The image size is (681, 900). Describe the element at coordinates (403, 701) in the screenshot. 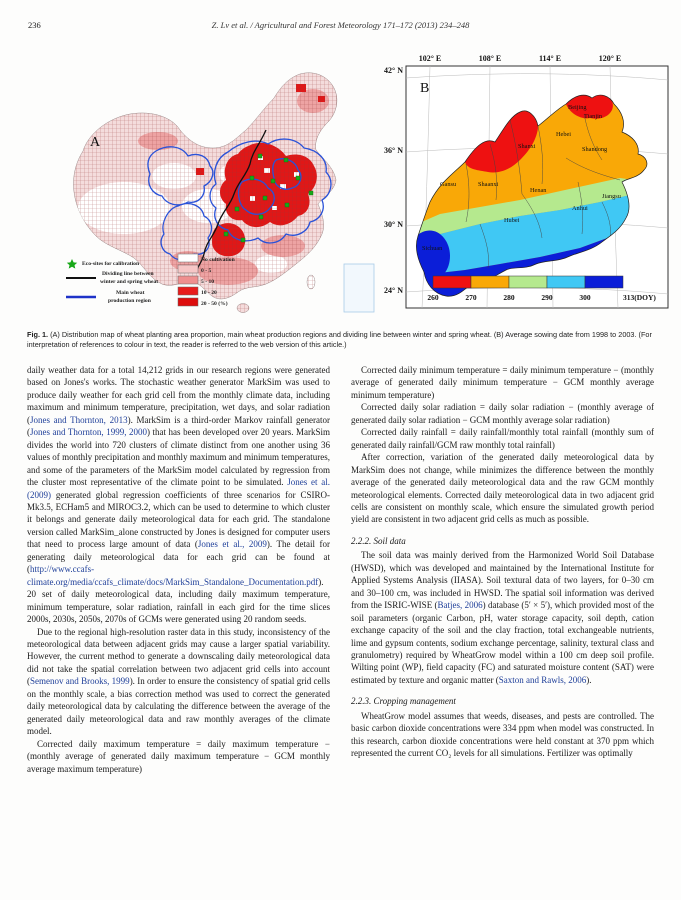

I see `section-heading: 2.2.3. Cropping management` at that location.